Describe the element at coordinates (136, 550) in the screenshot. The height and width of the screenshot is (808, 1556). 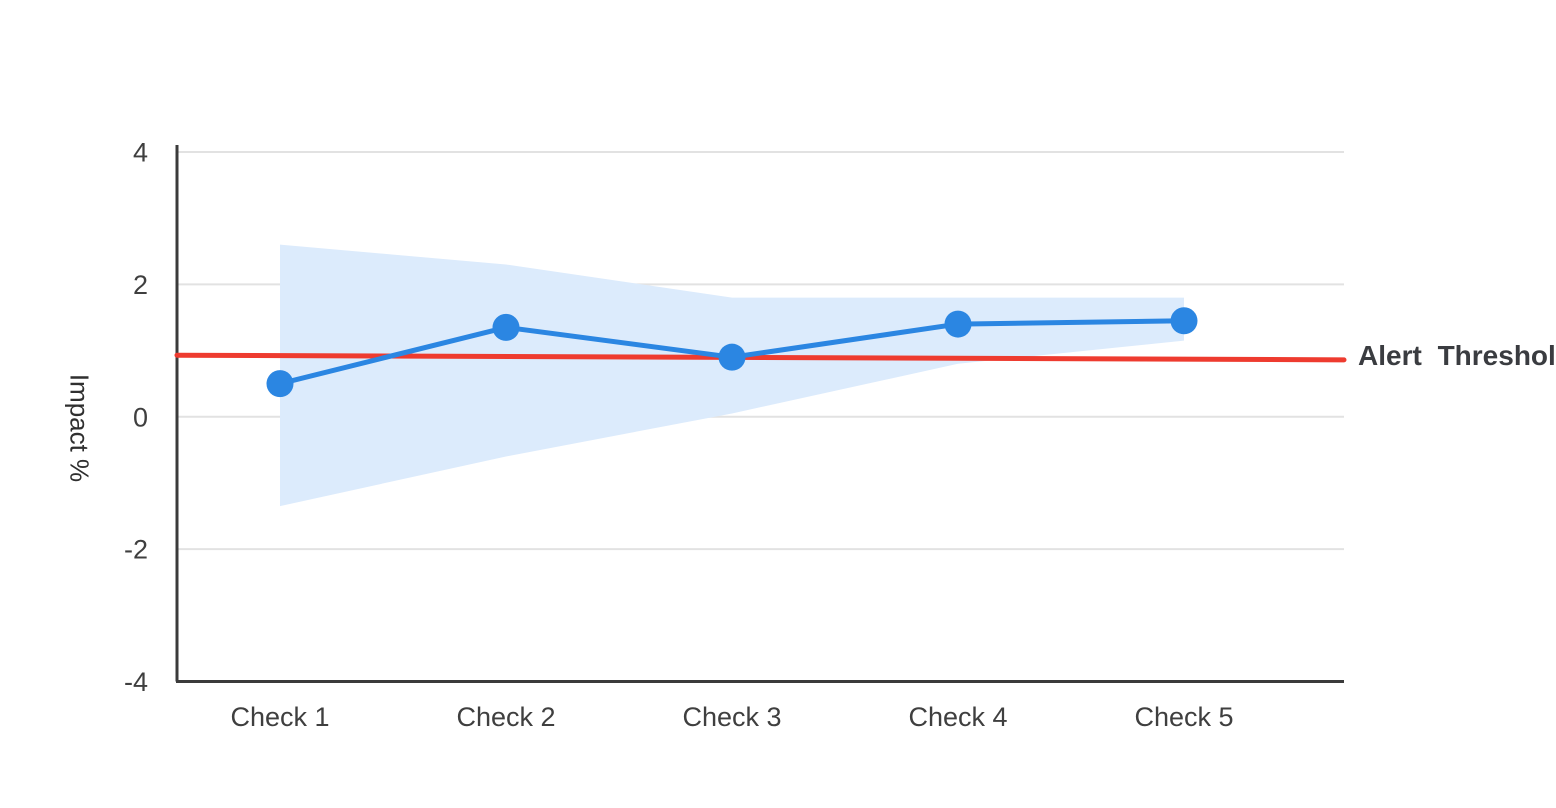
I see `y-tick-label--2: -2` at that location.